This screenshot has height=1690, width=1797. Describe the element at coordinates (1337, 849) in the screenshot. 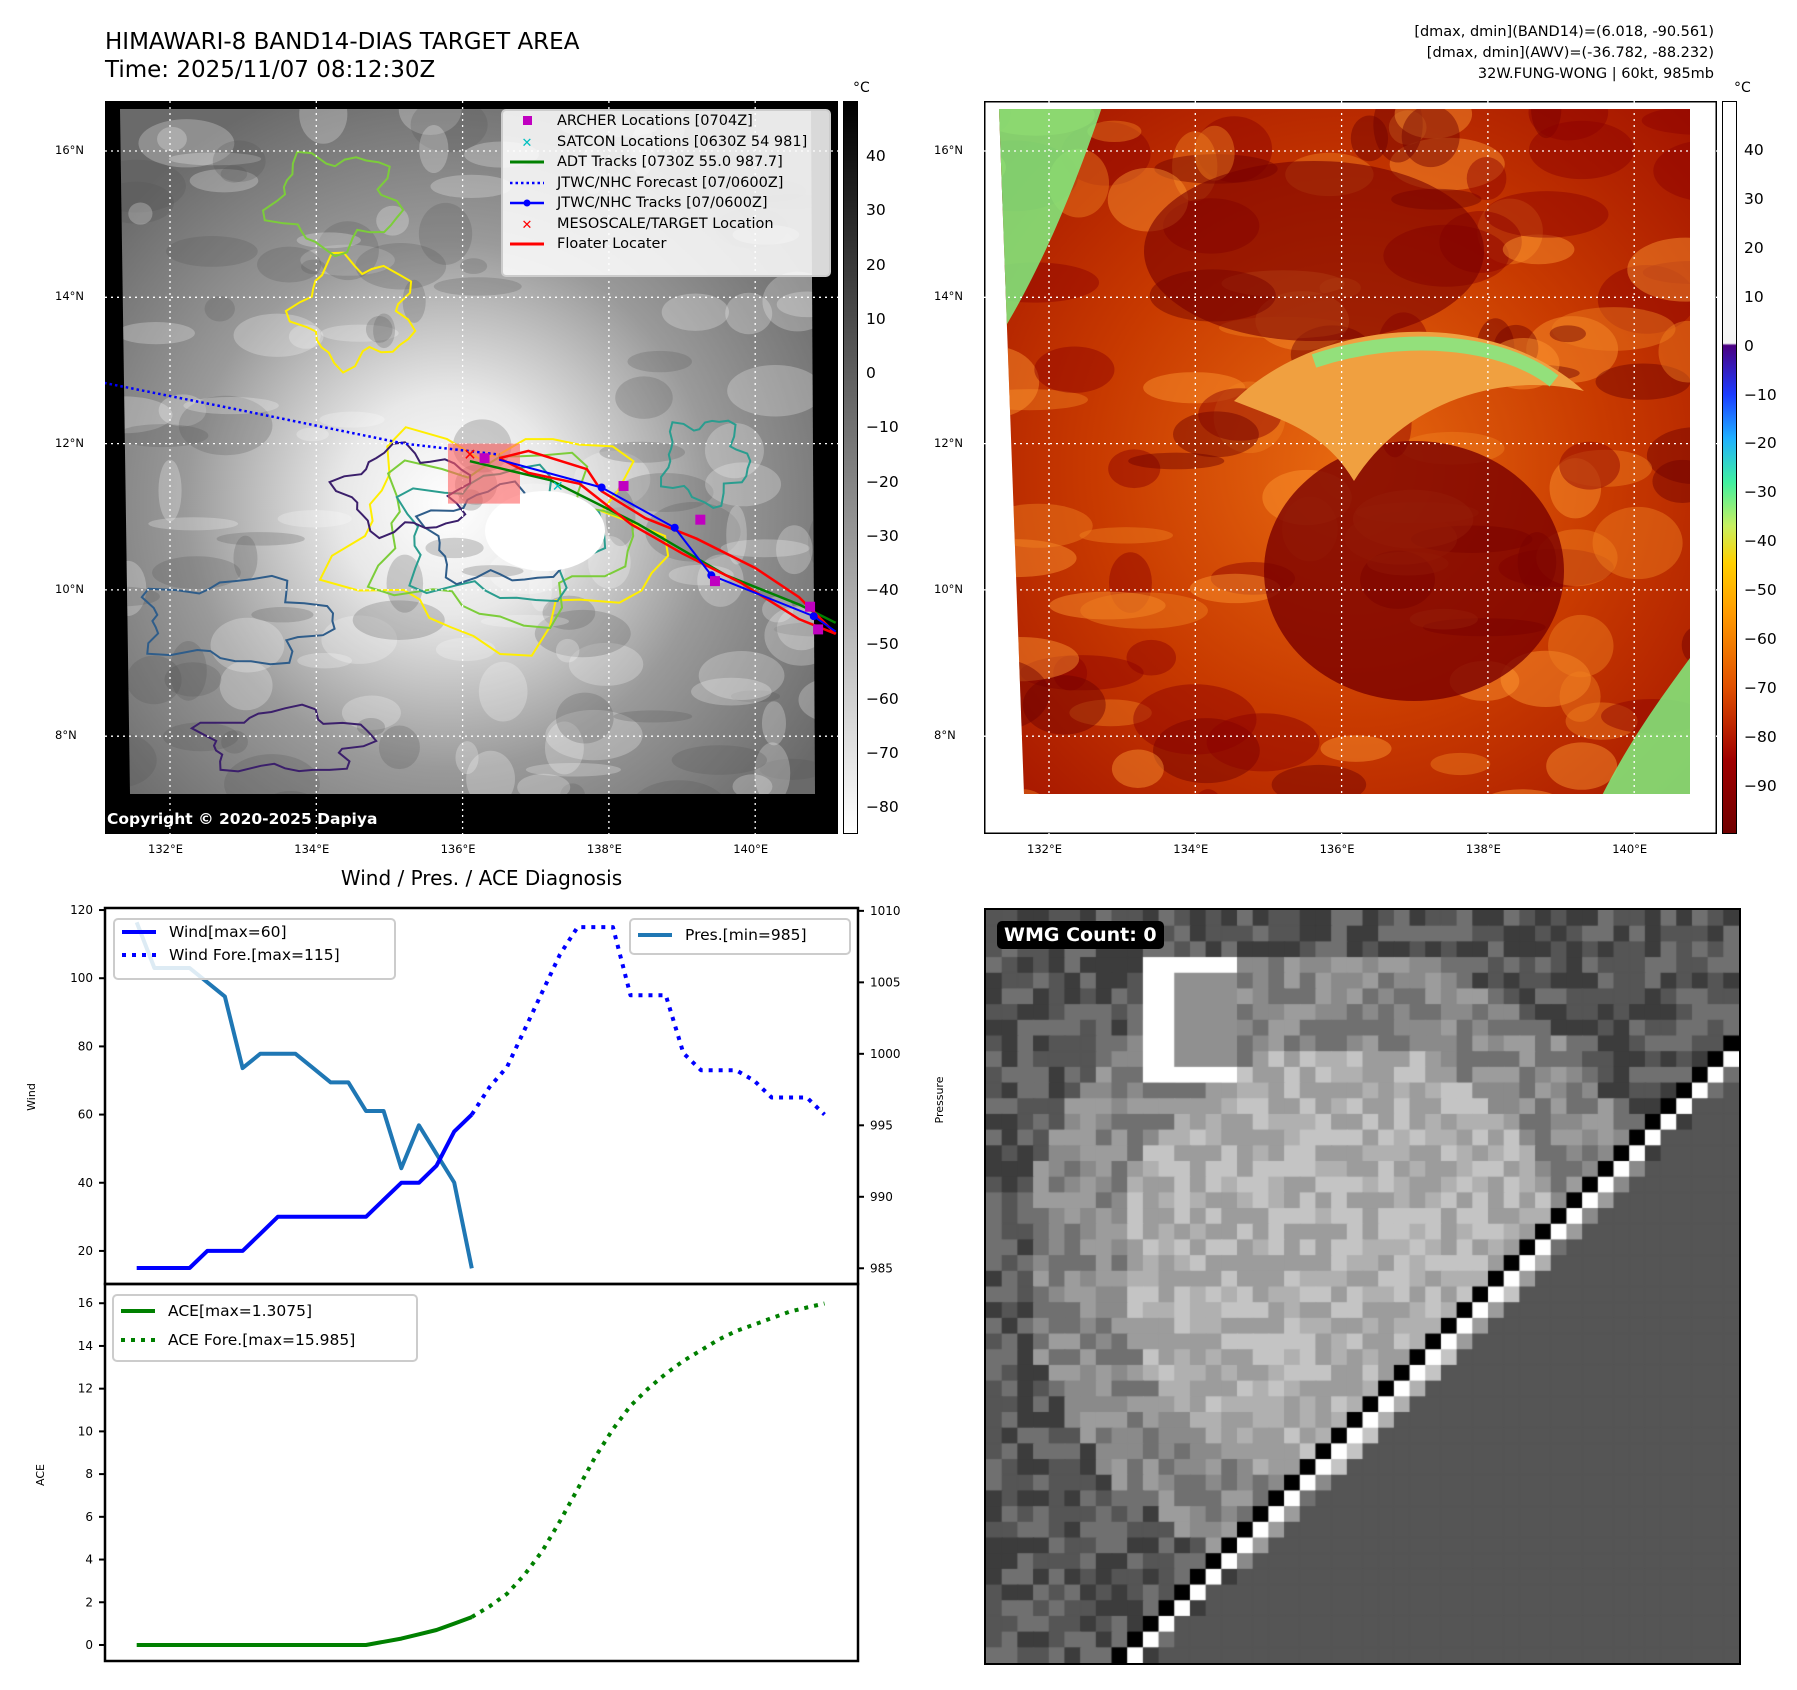

I see `lon-tick-label: 136°E` at that location.